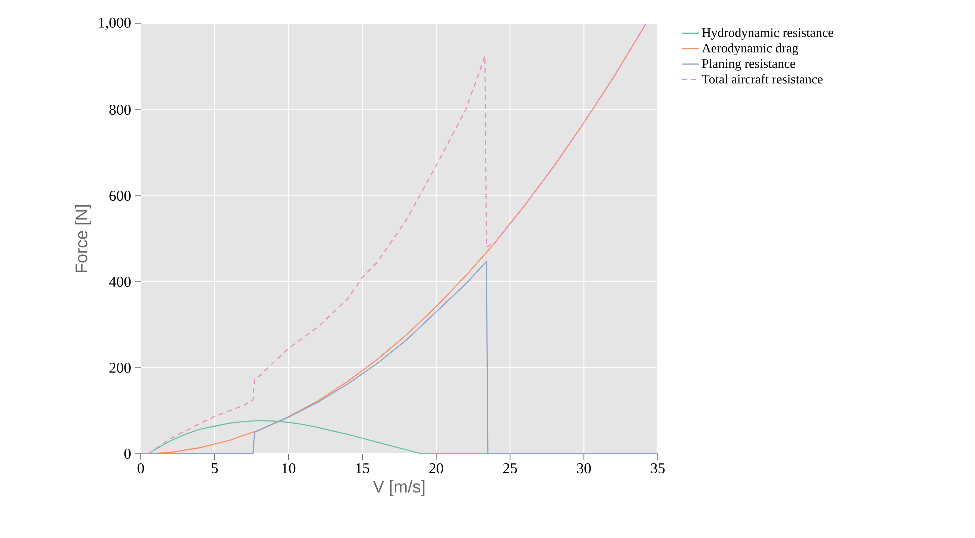 Image resolution: width=975 pixels, height=538 pixels. Describe the element at coordinates (115, 24) in the screenshot. I see `y-tick-label: 1,000` at that location.